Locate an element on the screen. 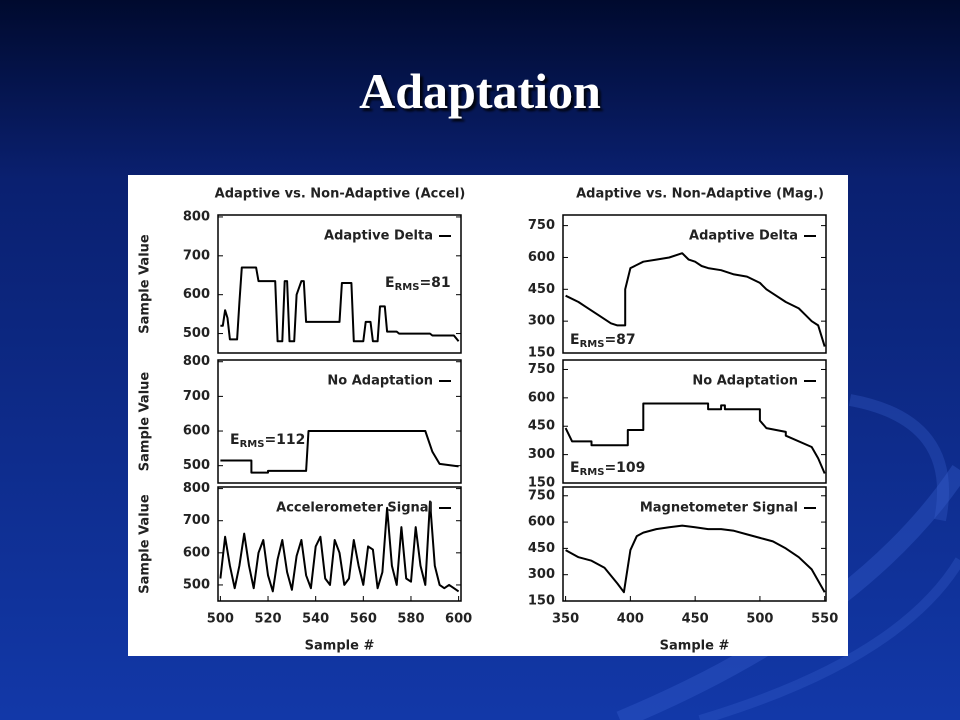 Image resolution: width=960 pixels, height=720 pixels. annotation-part: =109 is located at coordinates (624, 468).